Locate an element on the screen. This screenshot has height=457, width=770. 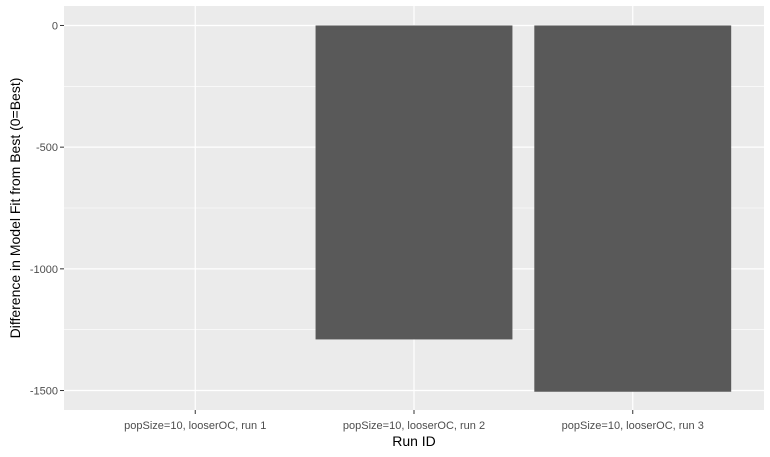
x-tick-label: popSize=10, looserOC, run 1 is located at coordinates (195, 426).